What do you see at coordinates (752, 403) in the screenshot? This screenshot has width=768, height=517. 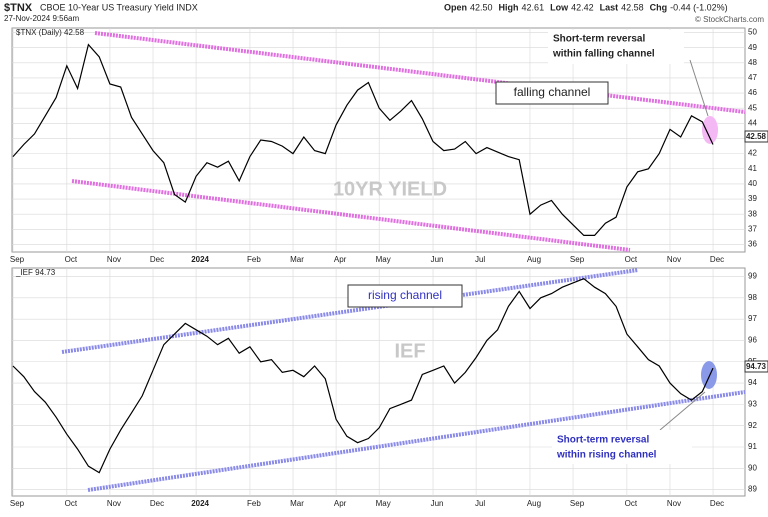 I see `y-tick-label: 93` at bounding box center [752, 403].